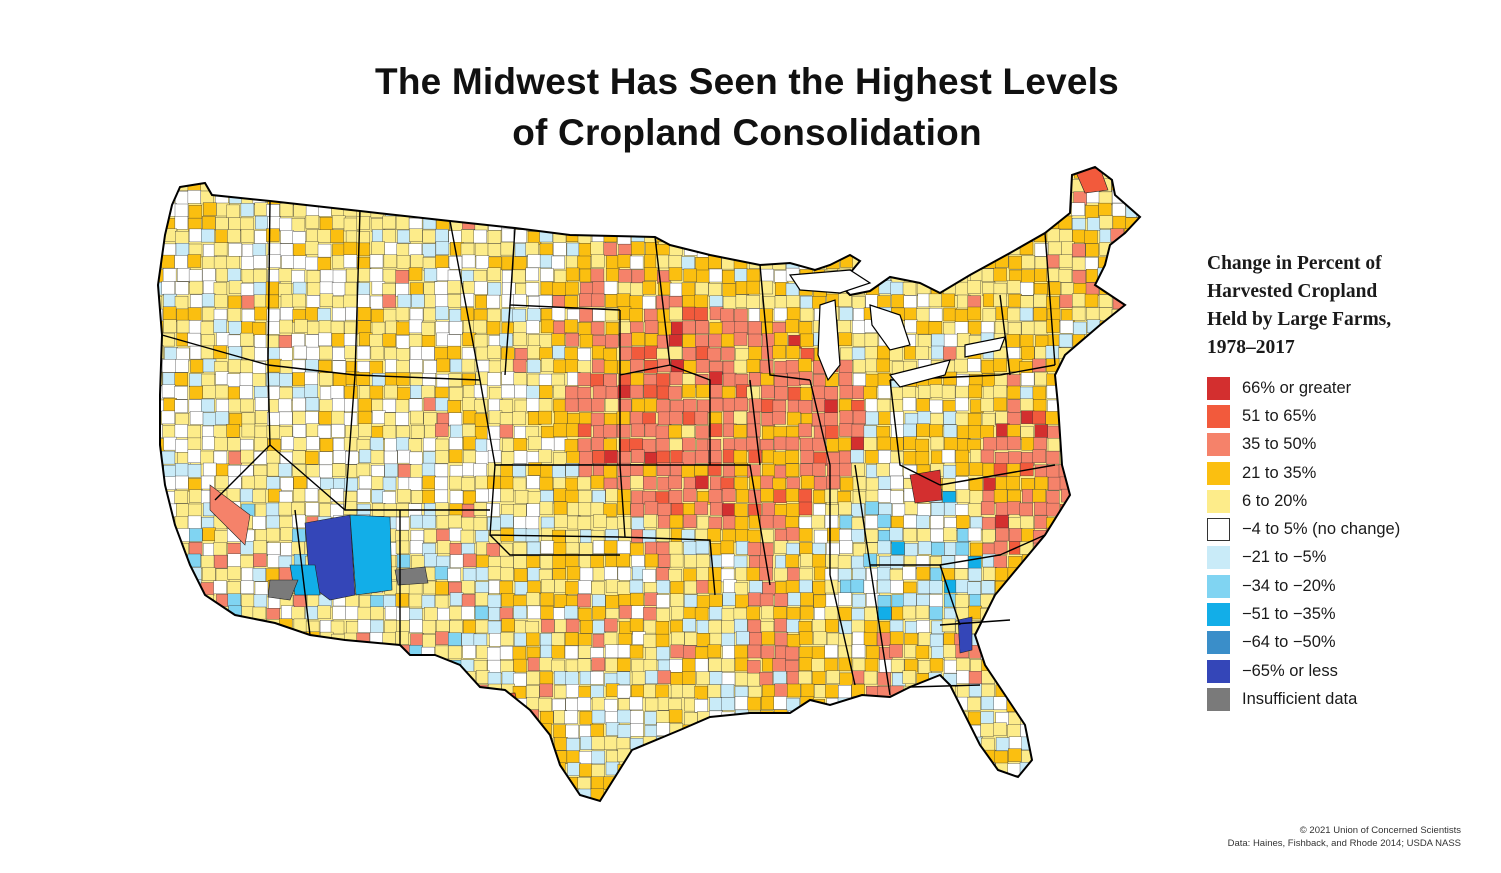 Image resolution: width=1501 pixels, height=873 pixels. I want to click on great-lake, so click(830, 281).